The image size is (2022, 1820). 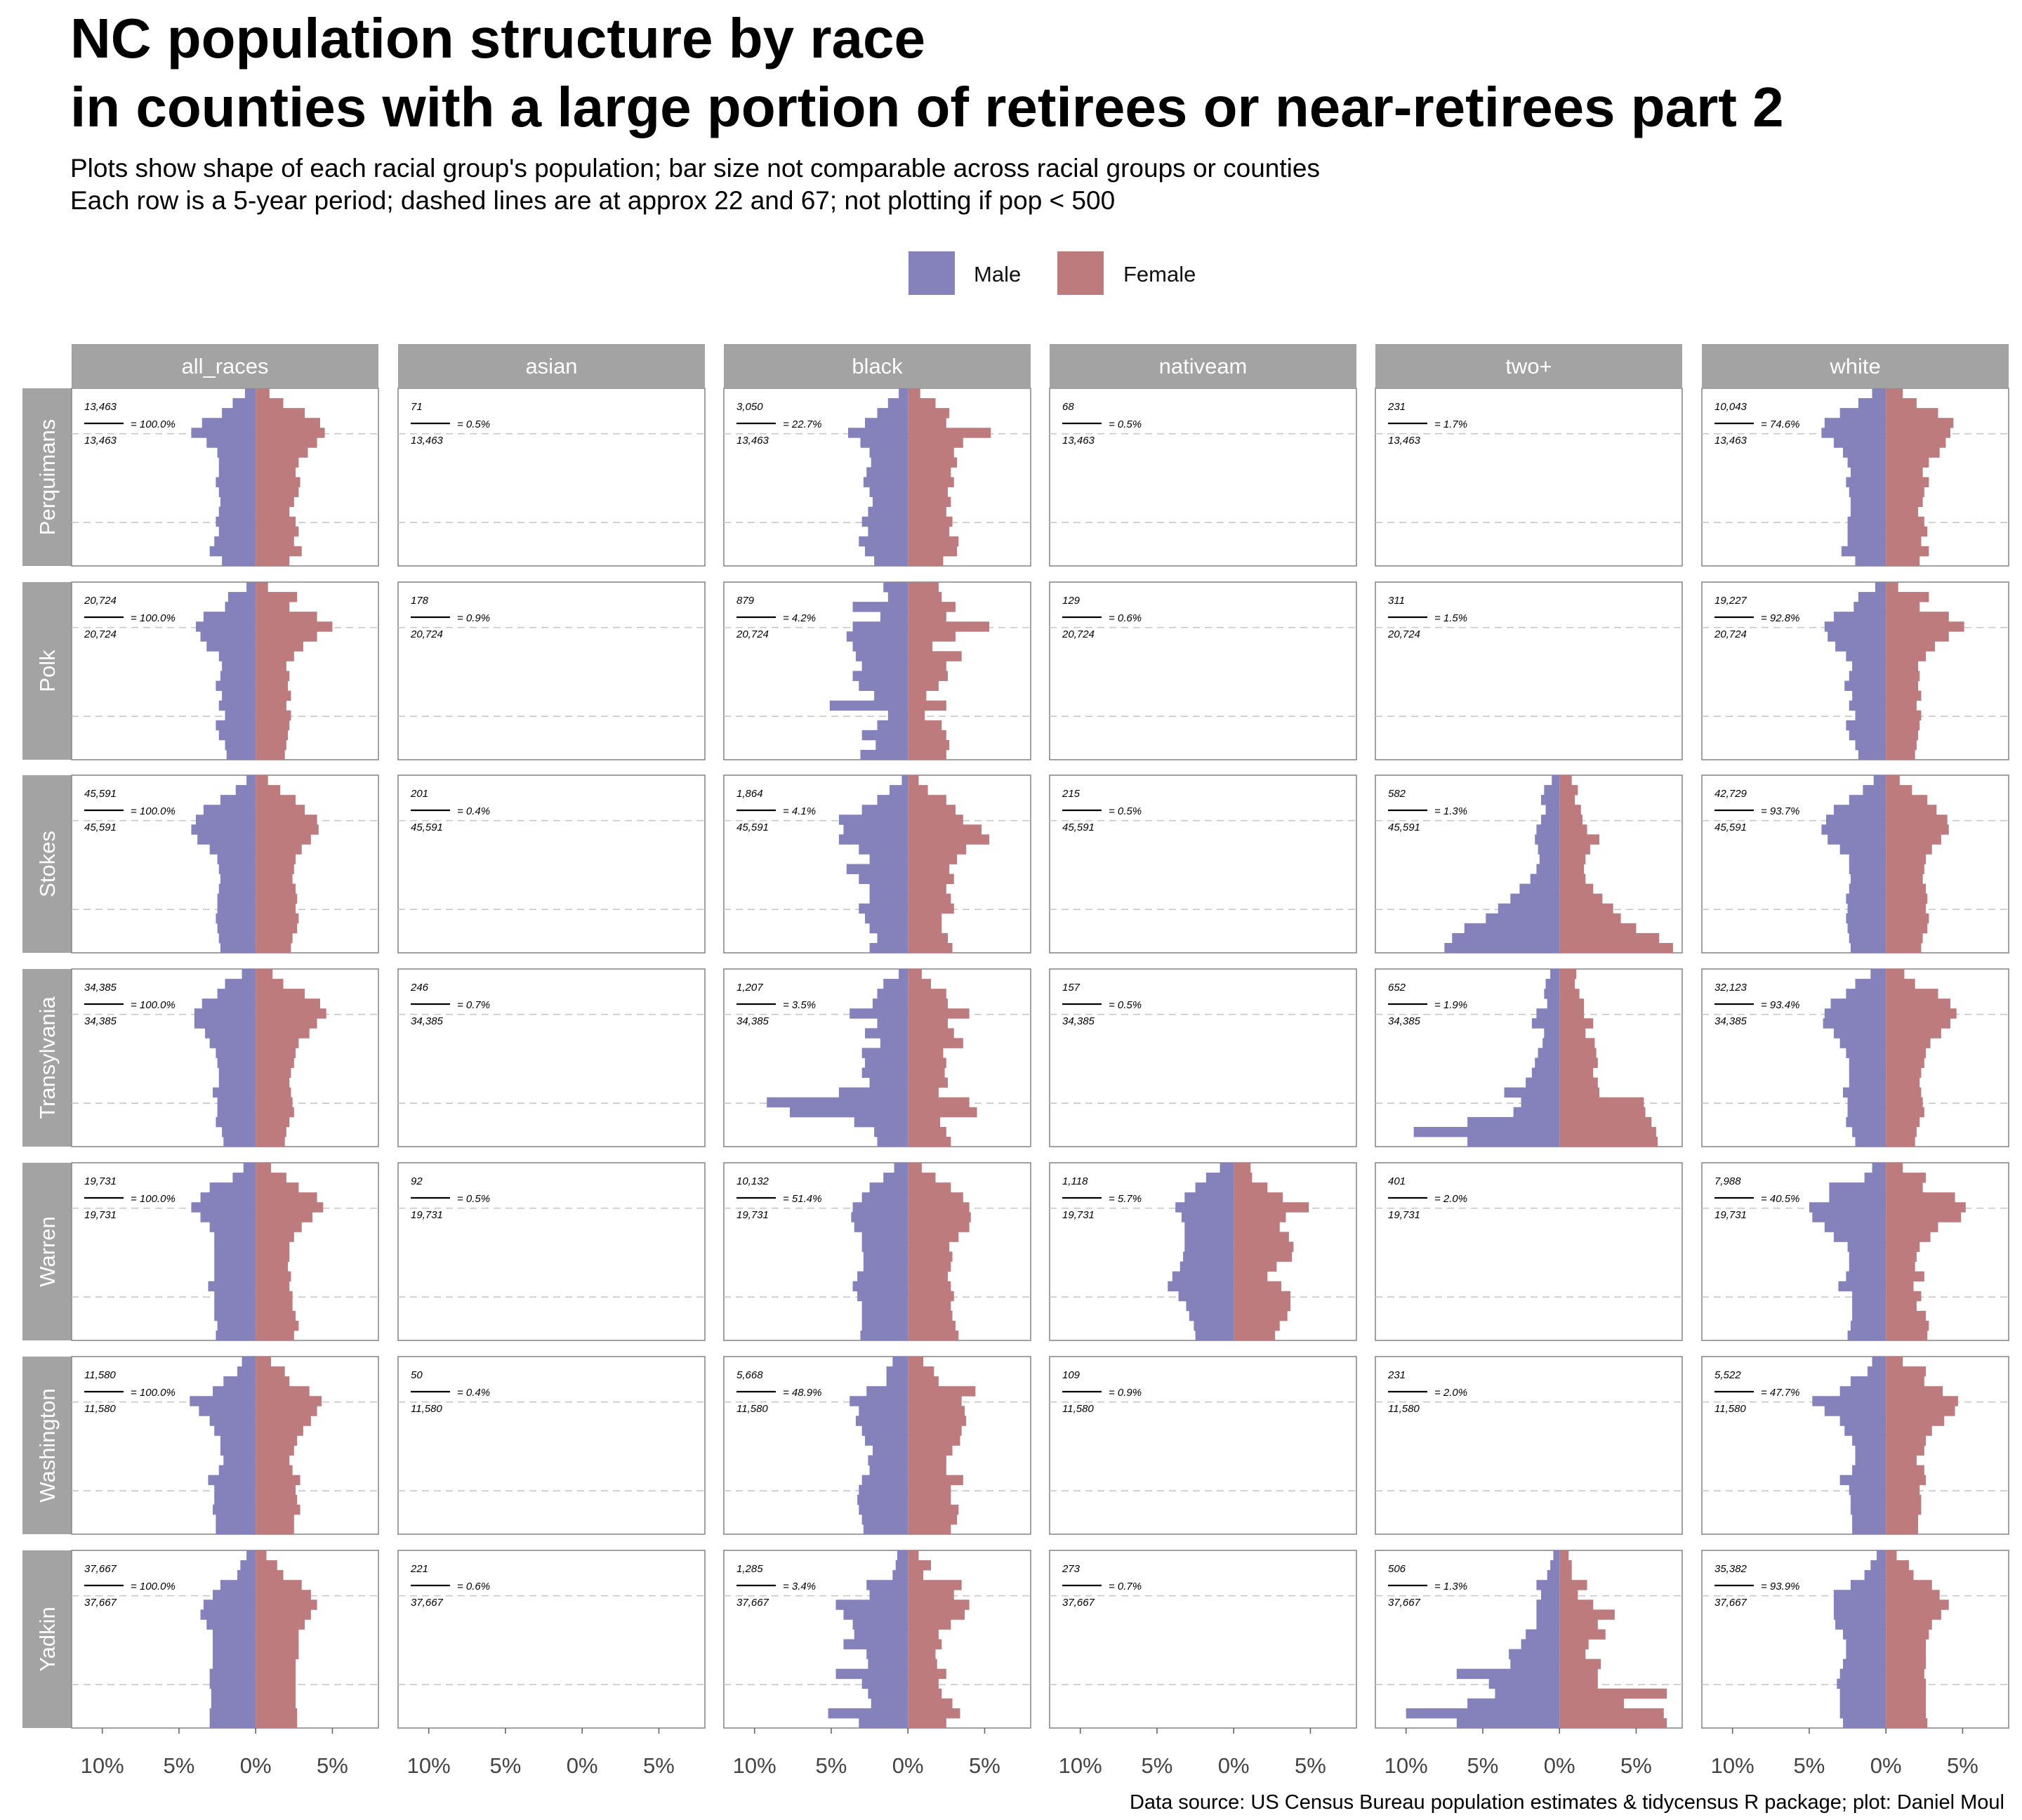 What do you see at coordinates (1529, 864) in the screenshot?
I see `panel-2-4: 582 = 1.3% 45,591` at bounding box center [1529, 864].